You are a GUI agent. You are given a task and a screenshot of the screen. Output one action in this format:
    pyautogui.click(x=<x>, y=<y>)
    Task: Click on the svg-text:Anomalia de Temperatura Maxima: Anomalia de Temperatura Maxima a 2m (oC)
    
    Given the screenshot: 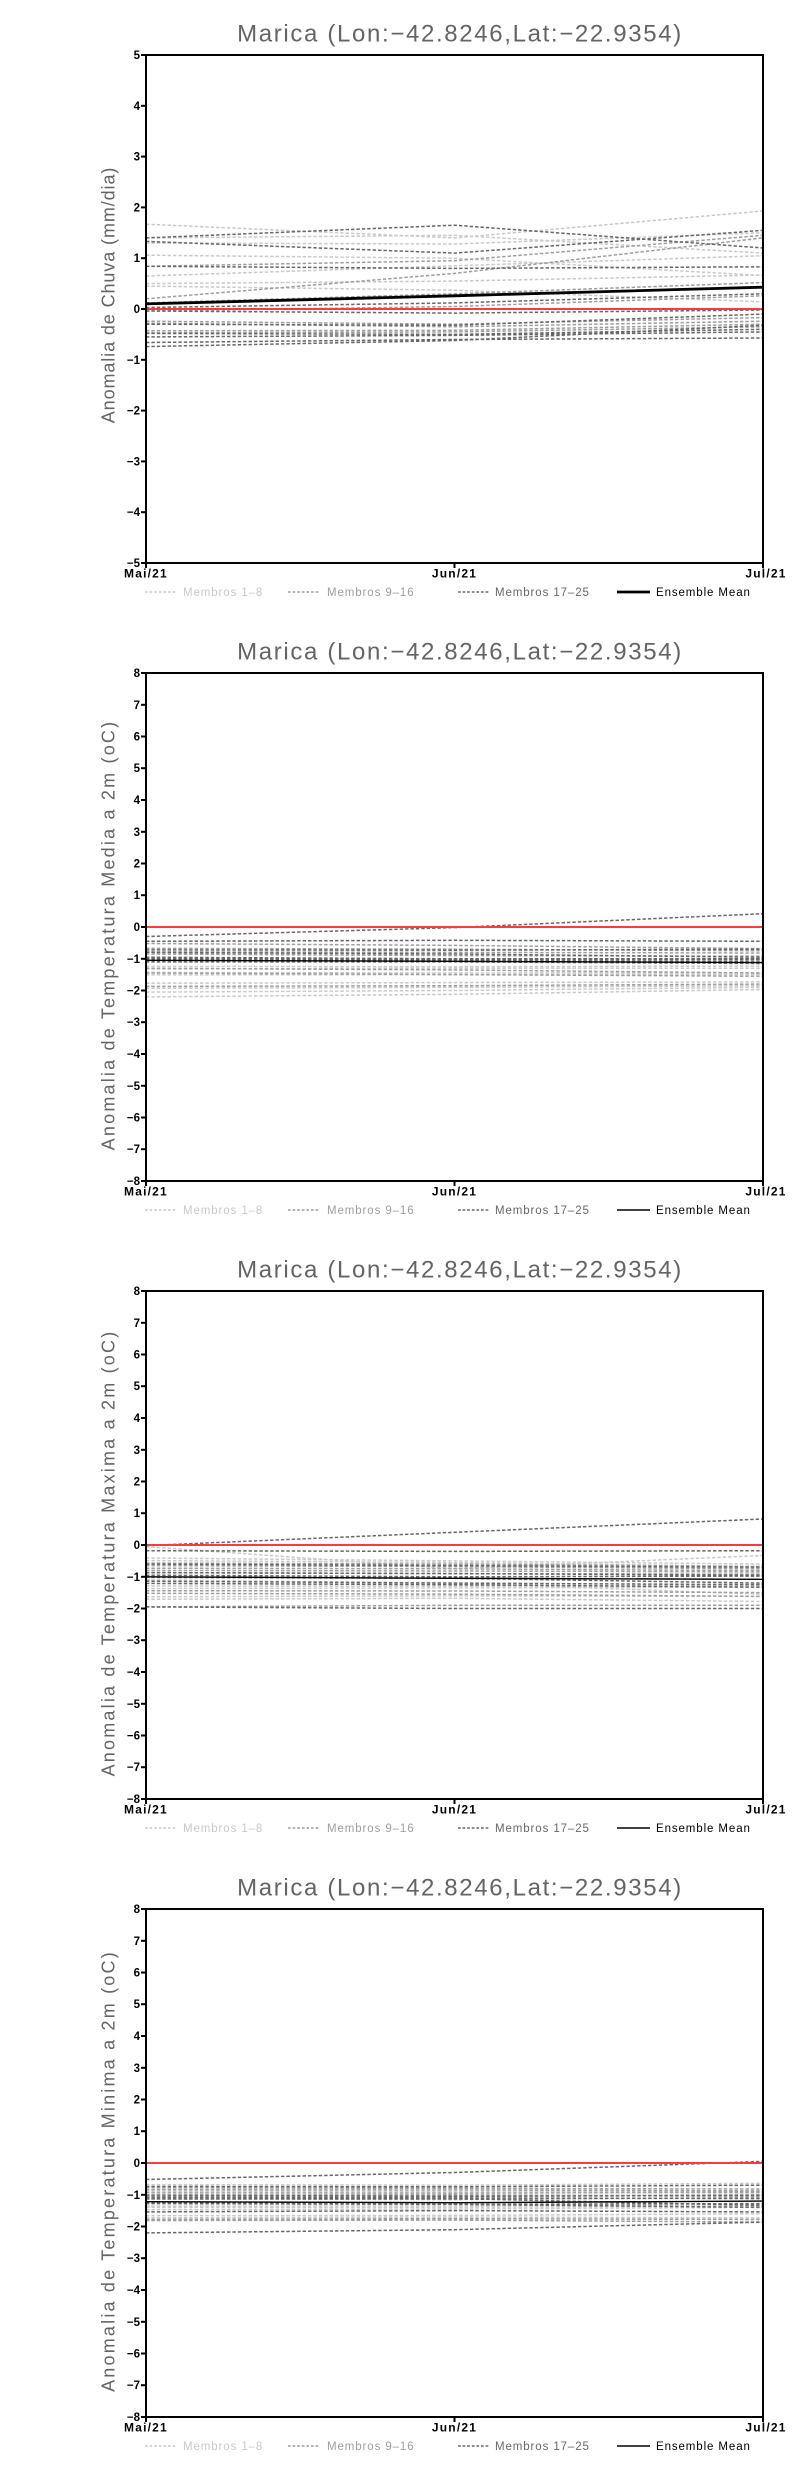 What is the action you would take?
    pyautogui.click(x=109, y=1553)
    